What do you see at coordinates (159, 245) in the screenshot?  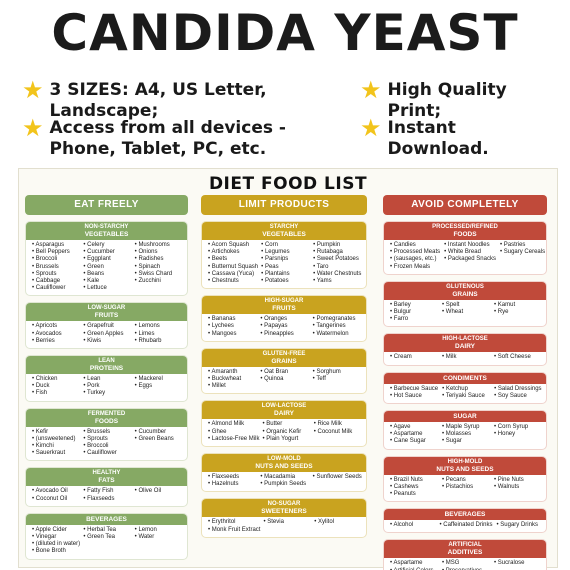 I see `food-item: Mushrooms` at bounding box center [159, 245].